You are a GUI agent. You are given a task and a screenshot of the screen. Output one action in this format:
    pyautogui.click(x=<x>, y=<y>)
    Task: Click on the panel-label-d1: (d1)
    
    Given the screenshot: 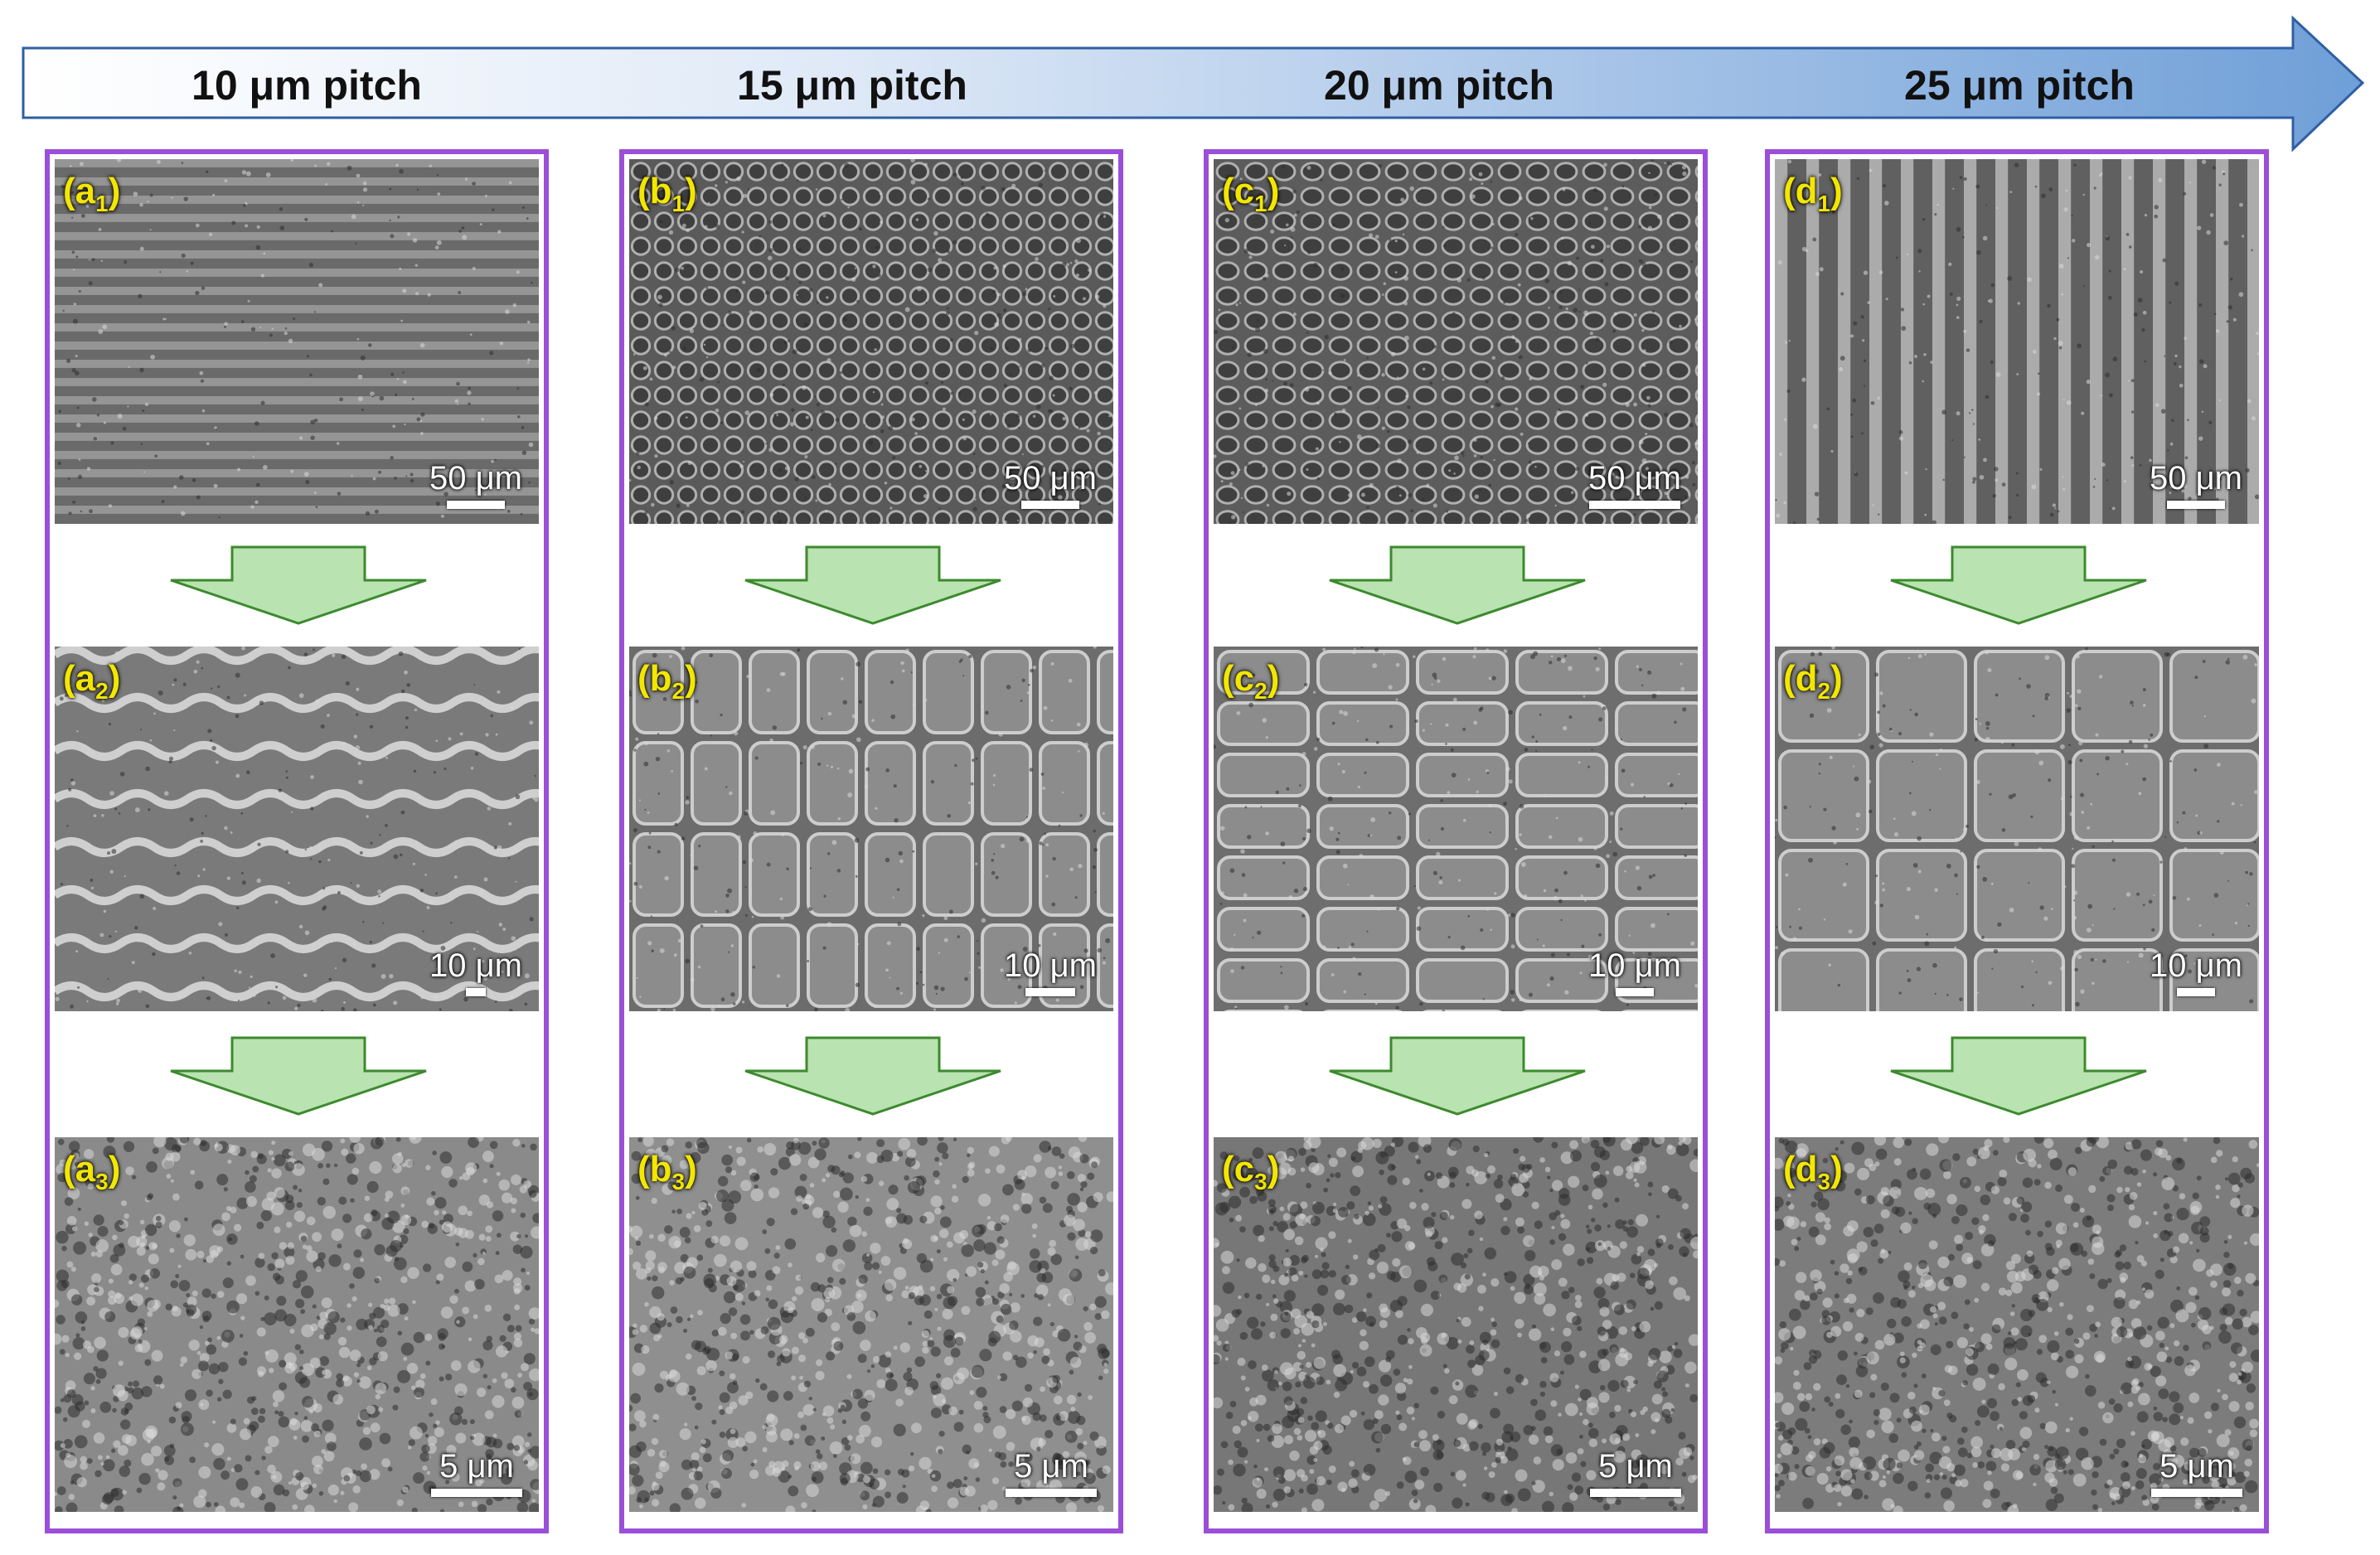 What is the action you would take?
    pyautogui.click(x=1813, y=194)
    